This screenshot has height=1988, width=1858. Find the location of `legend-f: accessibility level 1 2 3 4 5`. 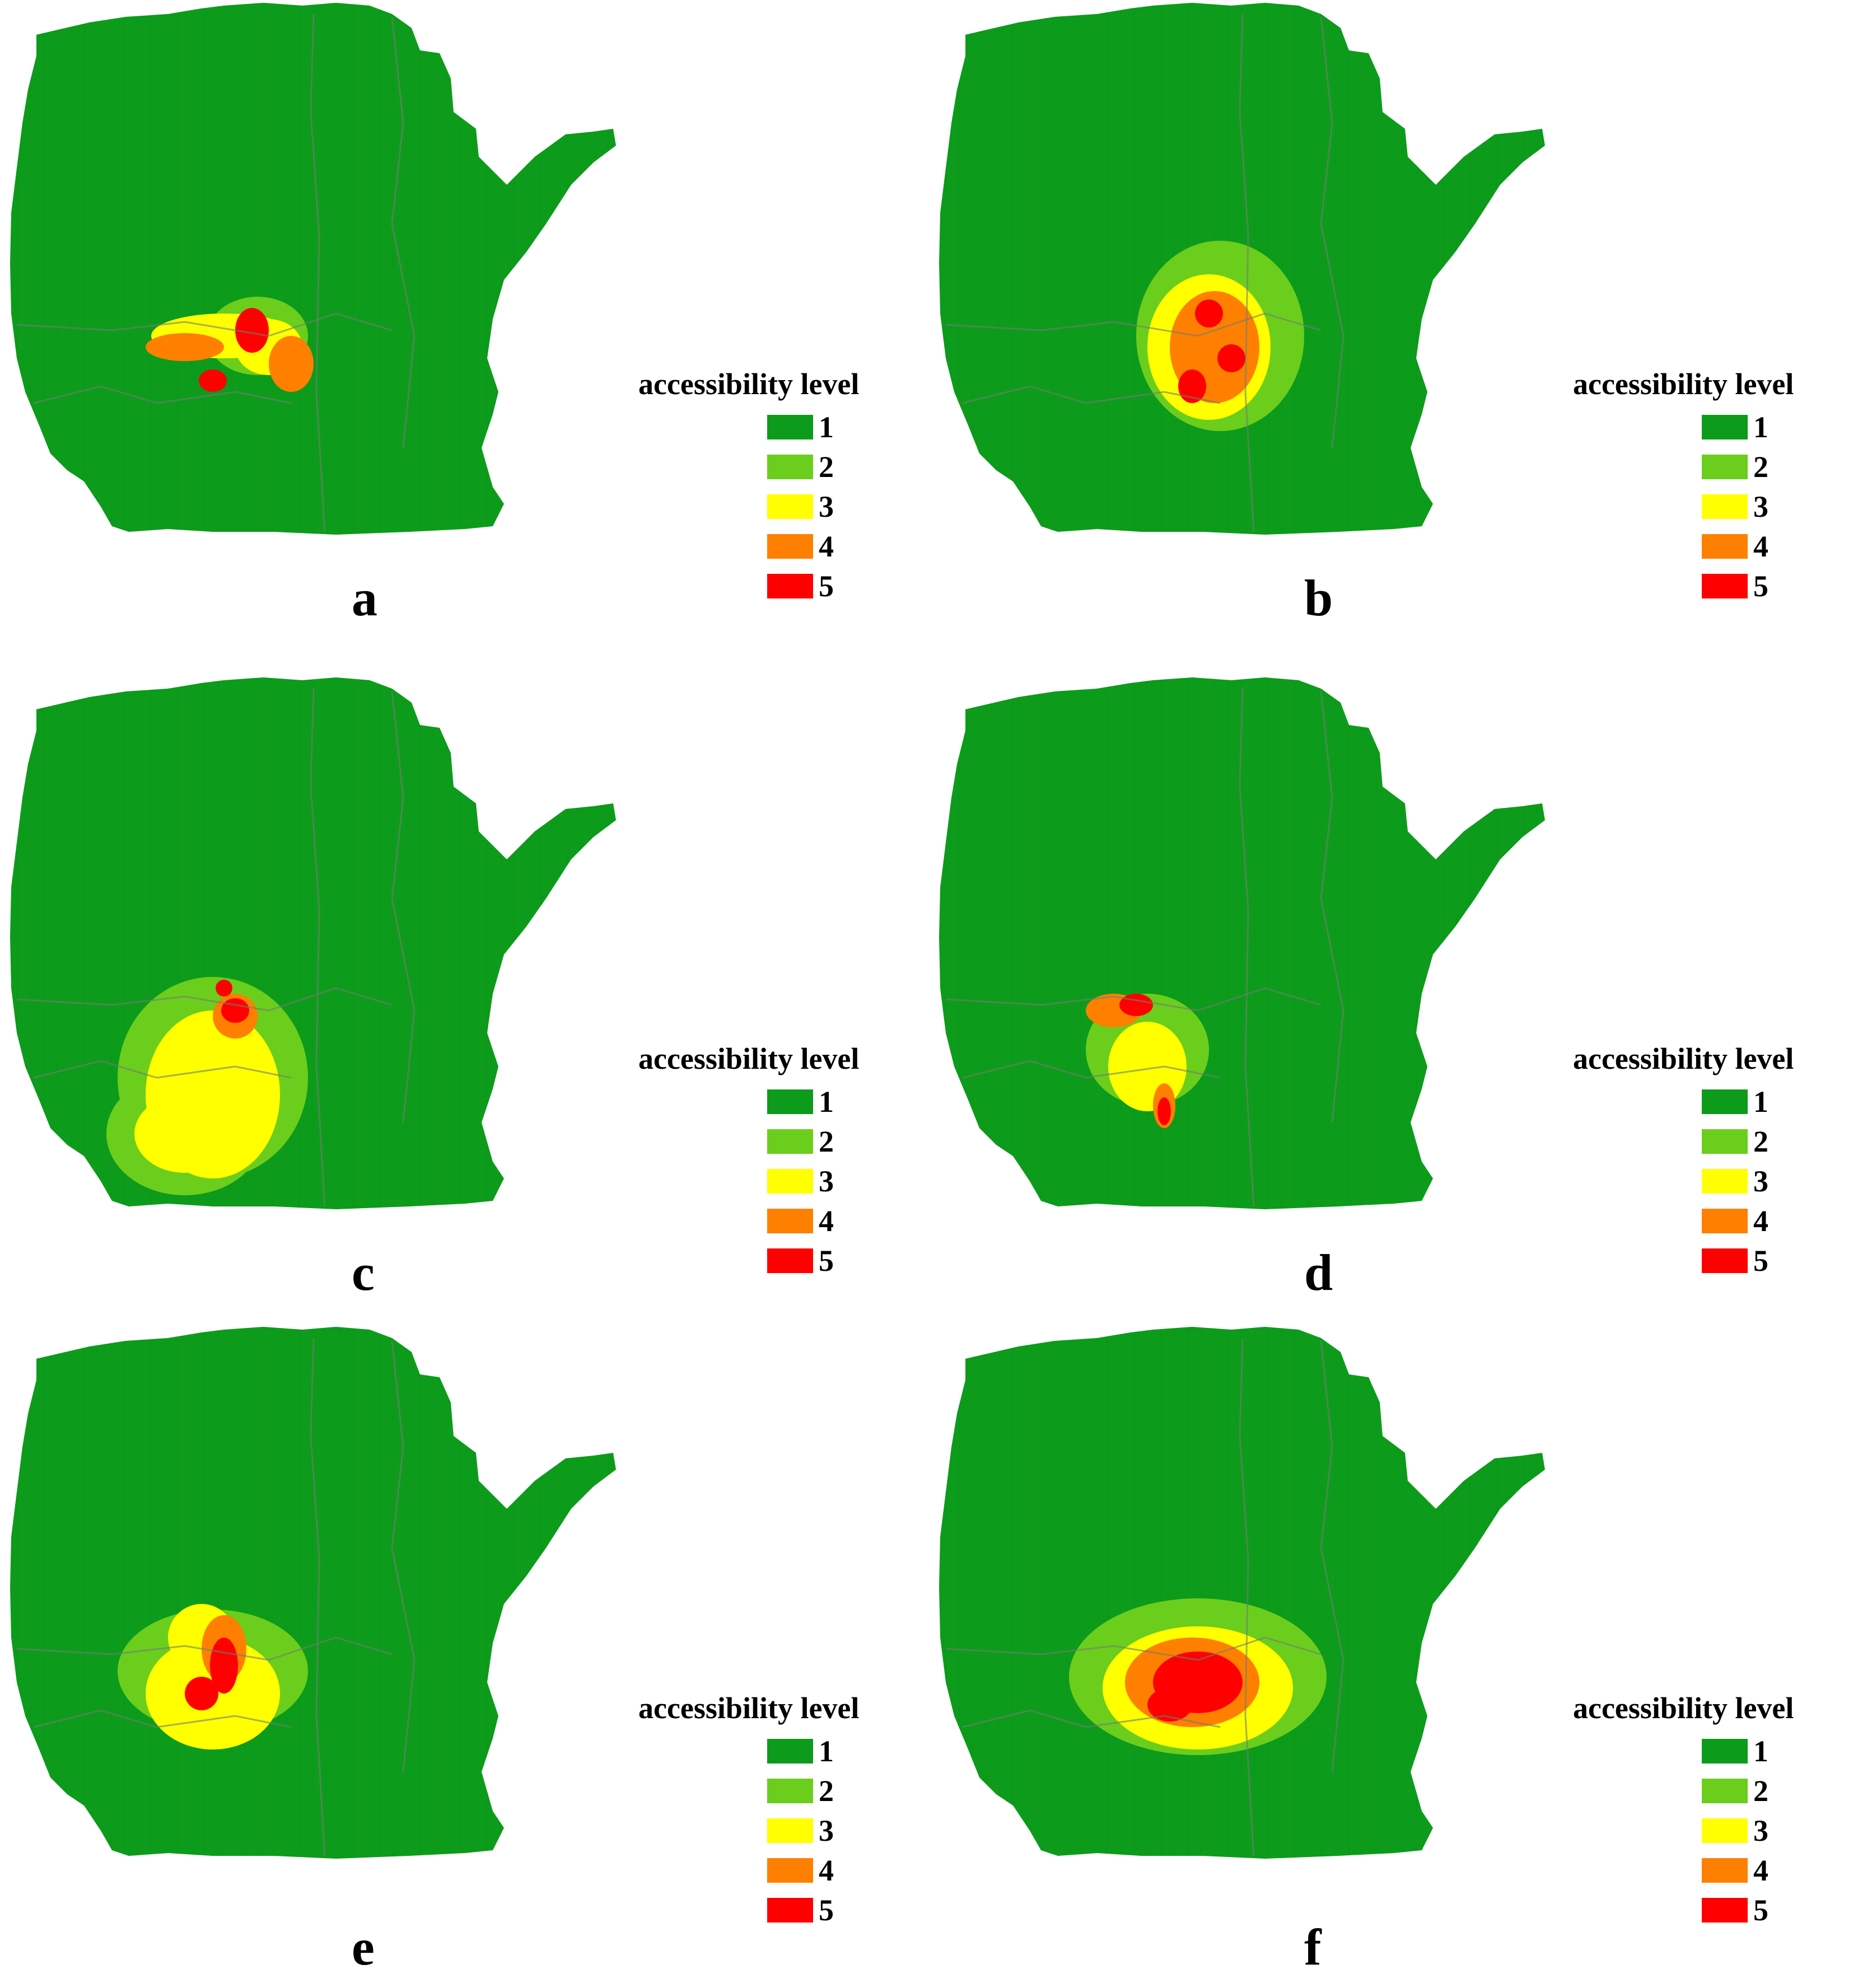

legend-f: accessibility level 1 2 3 4 5 is located at coordinates (1683, 1810).